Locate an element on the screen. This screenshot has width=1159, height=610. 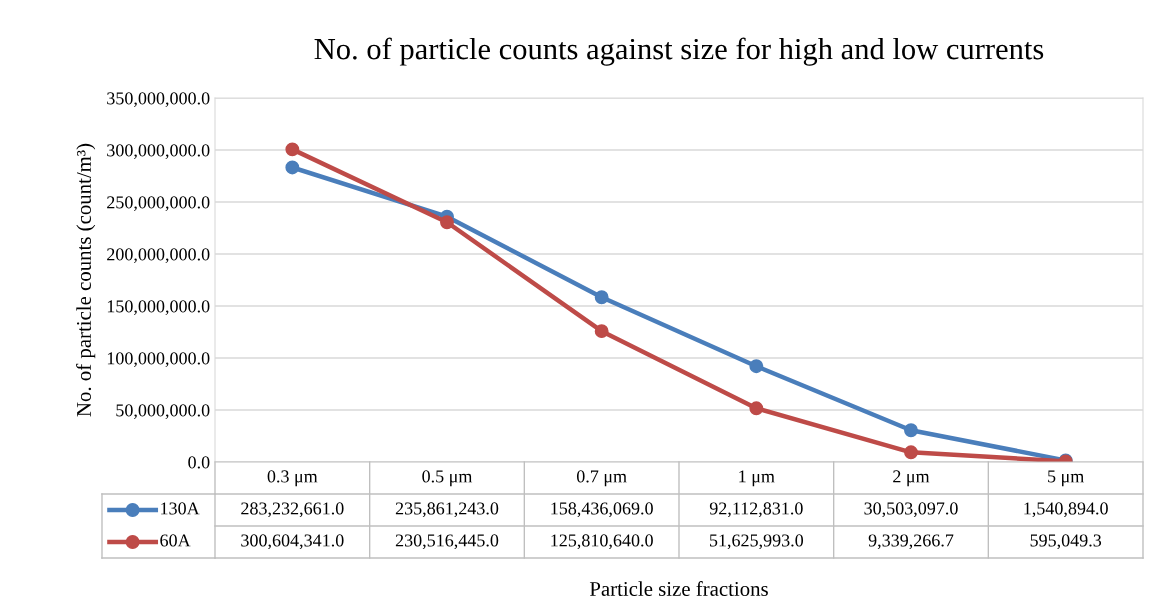
y-tick-label: 0.0 is located at coordinates (199, 462).